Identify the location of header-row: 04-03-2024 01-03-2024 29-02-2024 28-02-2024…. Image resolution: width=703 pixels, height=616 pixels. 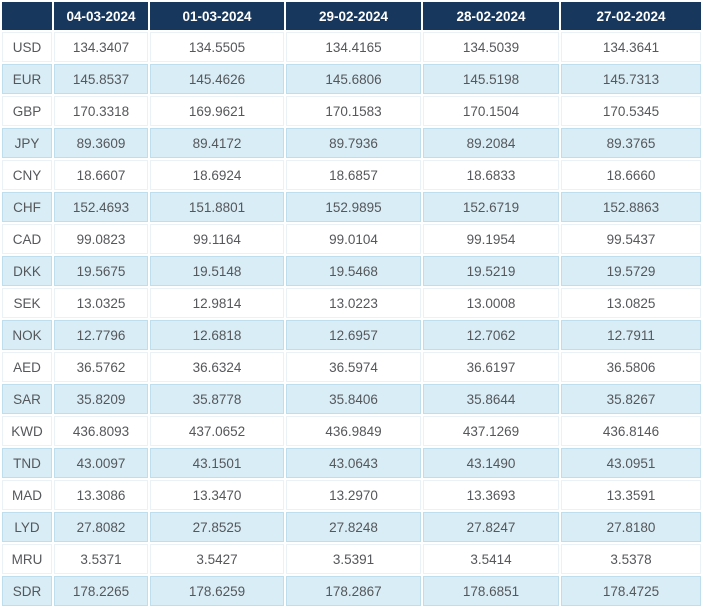
(351, 16).